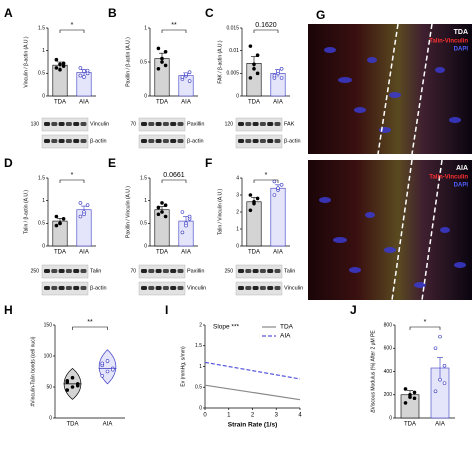 The width and height of the screenshot is (474, 450). I want to click on significance-label: **, so click(174, 25).